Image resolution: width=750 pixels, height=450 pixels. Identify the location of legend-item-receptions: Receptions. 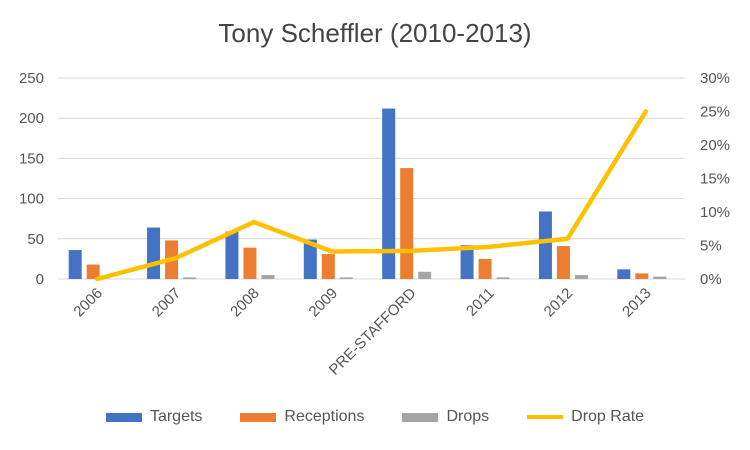
(302, 417).